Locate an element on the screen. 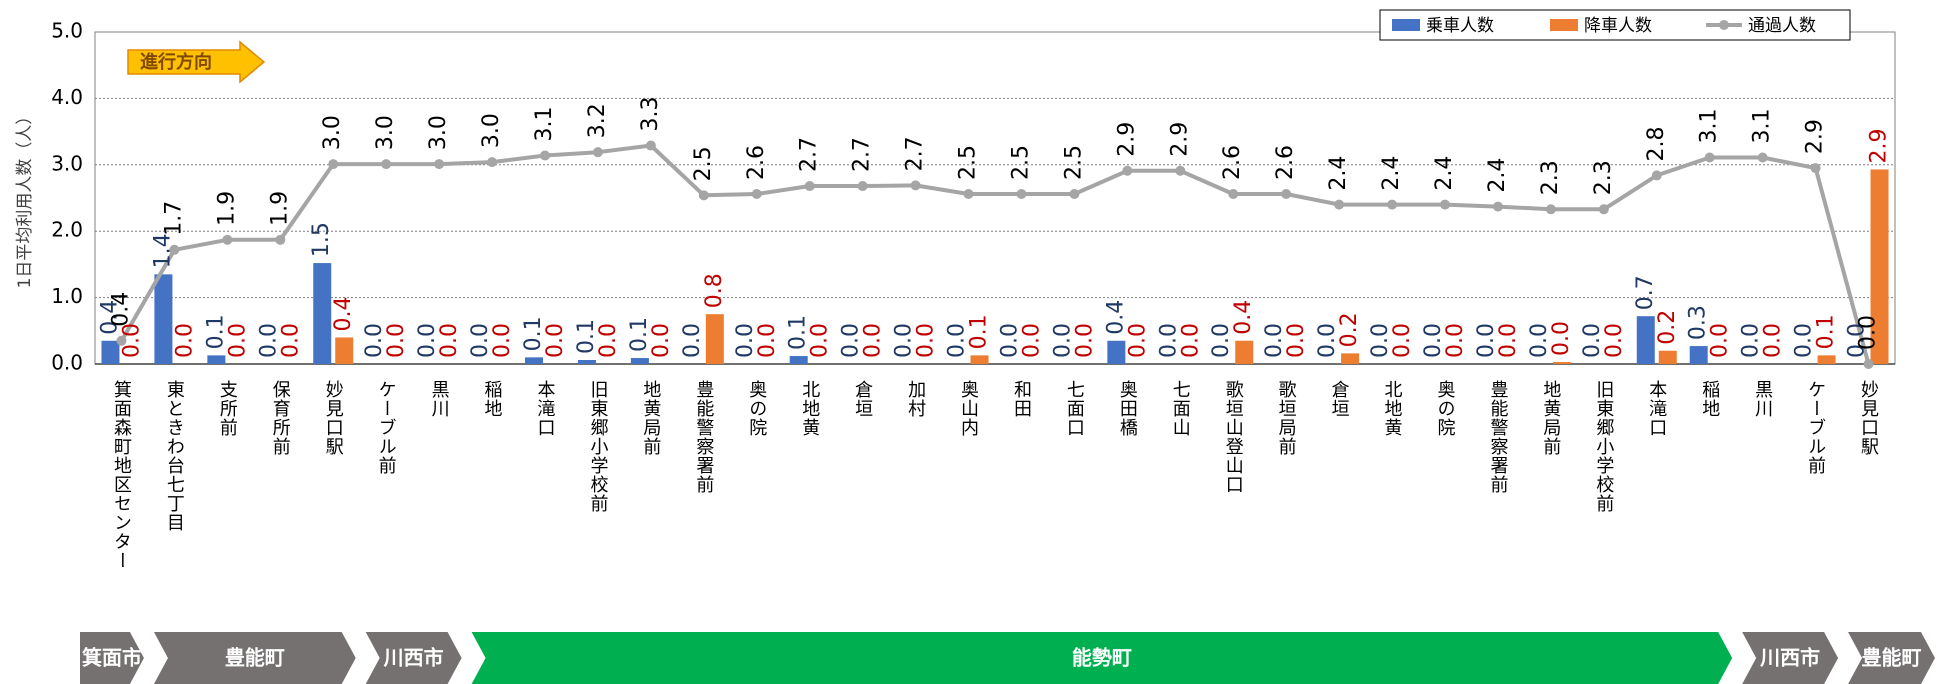 The height and width of the screenshot is (684, 1943). stop-label: 七面山 is located at coordinates (1180, 408).